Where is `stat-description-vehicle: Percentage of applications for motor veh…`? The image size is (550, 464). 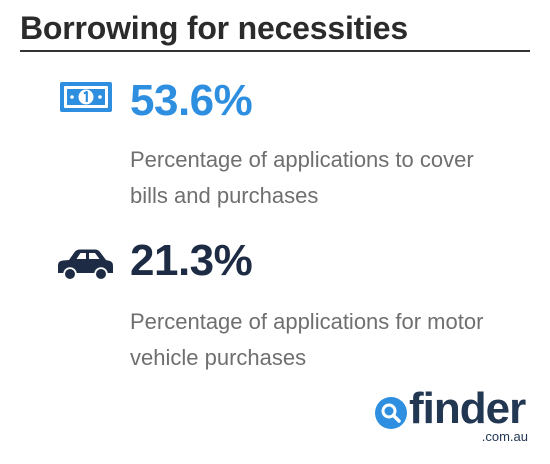 stat-description-vehicle: Percentage of applications for motor veh… is located at coordinates (307, 339).